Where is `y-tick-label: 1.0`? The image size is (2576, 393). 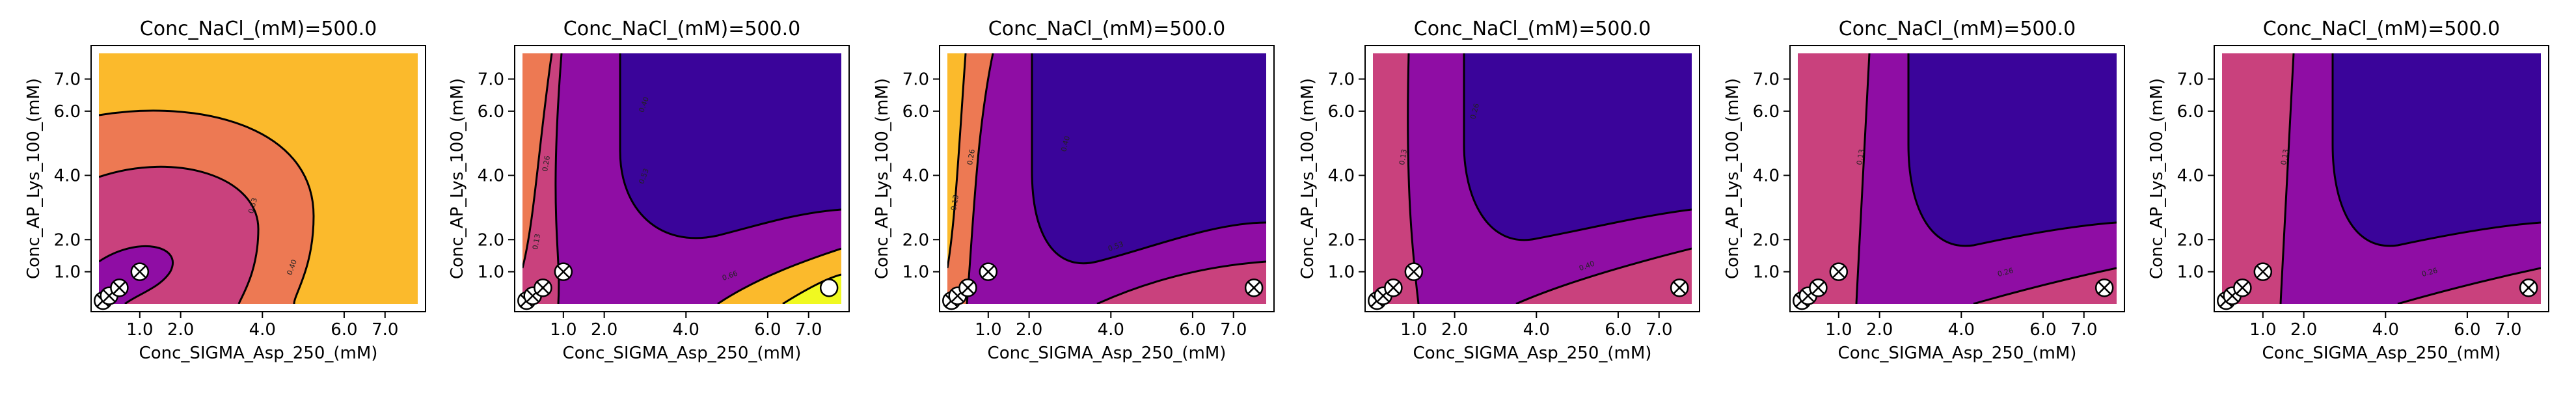 y-tick-label: 1.0 is located at coordinates (2190, 272).